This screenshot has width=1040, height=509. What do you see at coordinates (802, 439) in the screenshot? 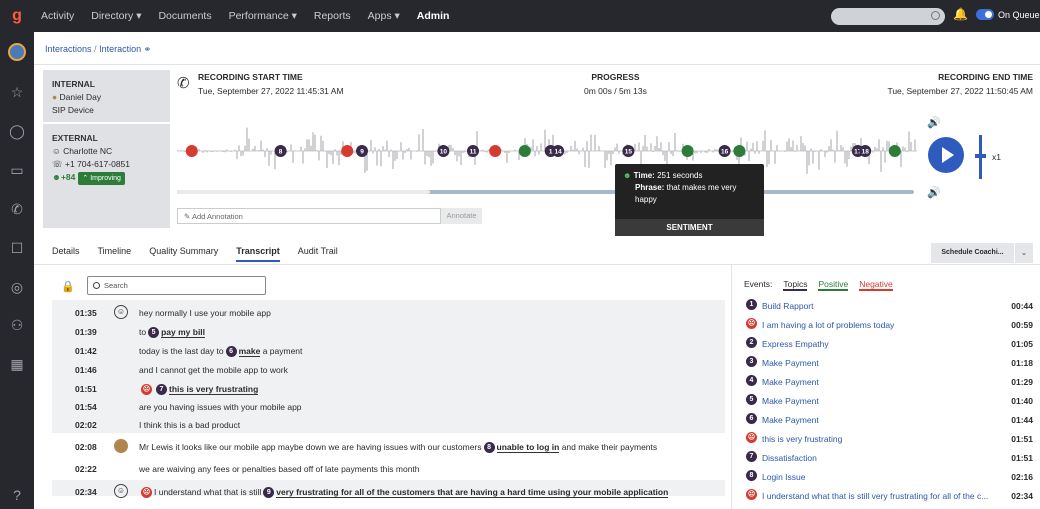
I see `event-label: this is very frustrating` at bounding box center [802, 439].